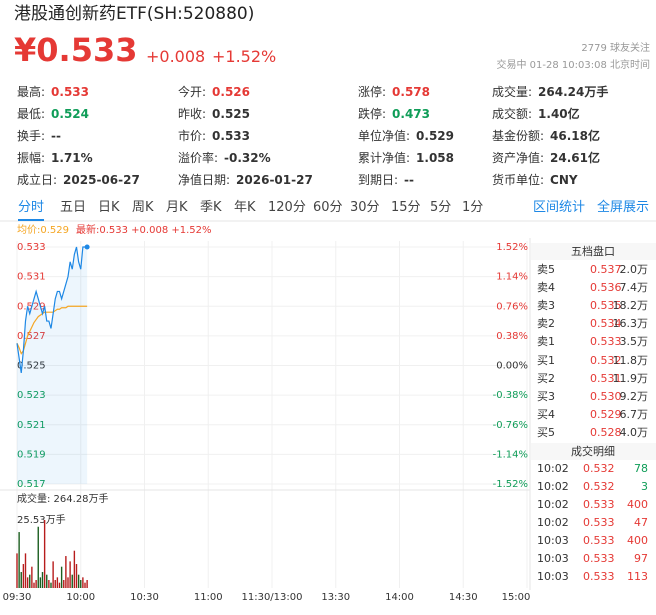 Image resolution: width=656 pixels, height=615 pixels. Describe the element at coordinates (606, 306) in the screenshot. I see `book-price: 0.535` at that location.